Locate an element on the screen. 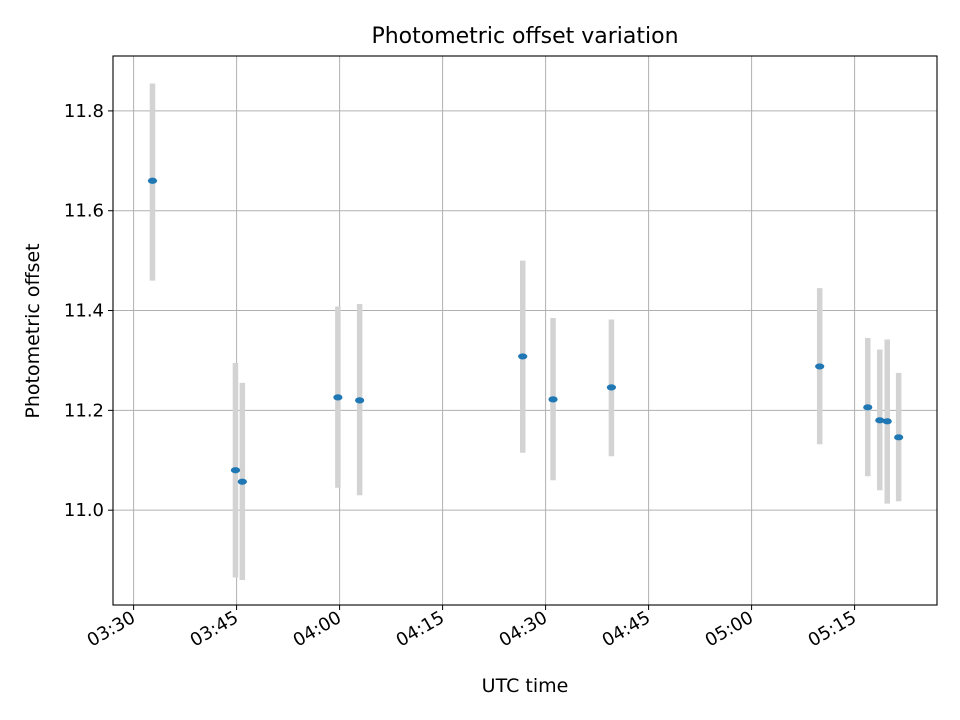 The image size is (960, 720). y-axis: 11.0 11.2 11.4 11.6 11.8 is located at coordinates (88, 311).